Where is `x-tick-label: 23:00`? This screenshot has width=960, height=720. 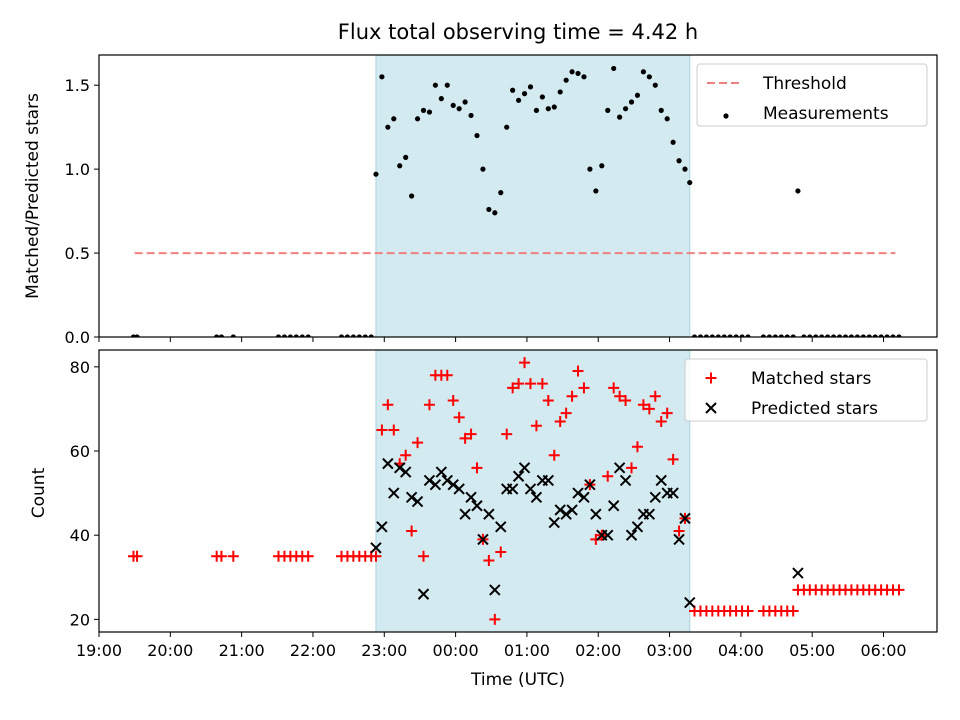
x-tick-label: 23:00 is located at coordinates (384, 650).